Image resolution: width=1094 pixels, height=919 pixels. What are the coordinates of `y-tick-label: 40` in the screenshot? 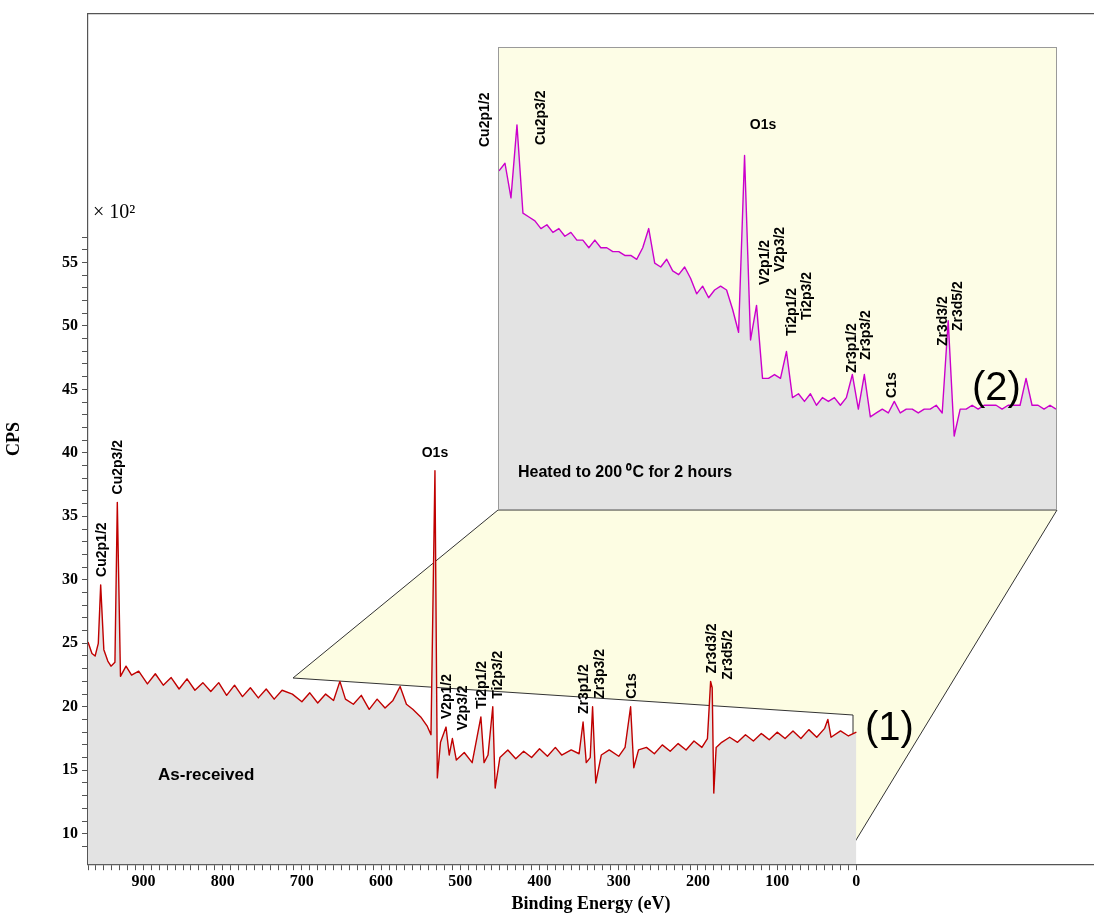 It's located at (70, 452).